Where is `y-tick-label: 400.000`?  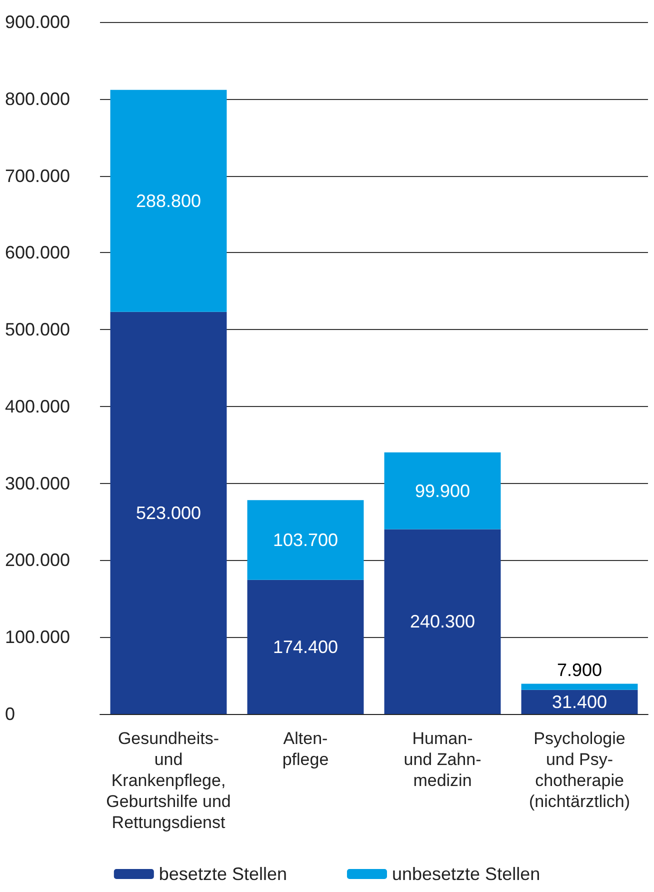
y-tick-label: 400.000 is located at coordinates (37, 406).